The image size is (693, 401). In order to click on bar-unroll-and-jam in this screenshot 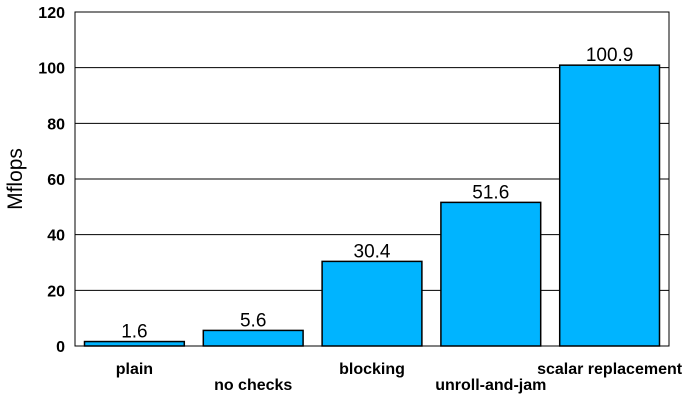, I will do `click(491, 274)`.